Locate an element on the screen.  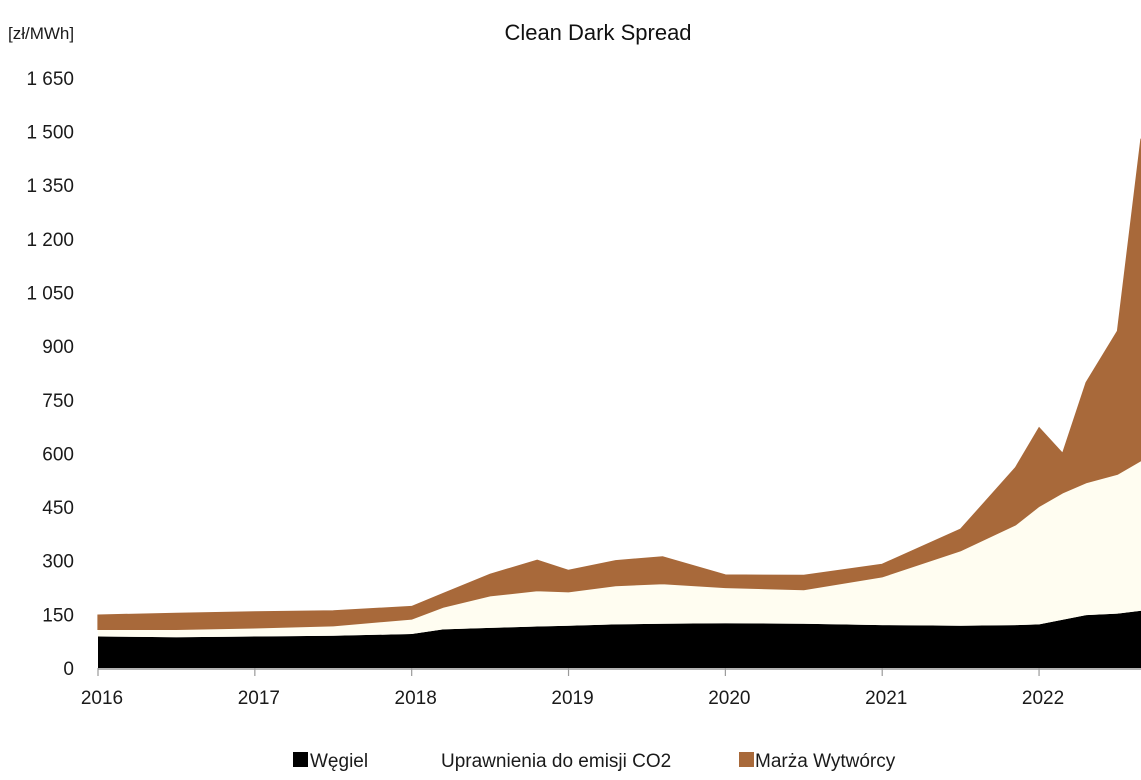
y-tick-label: 450 is located at coordinates (58, 508).